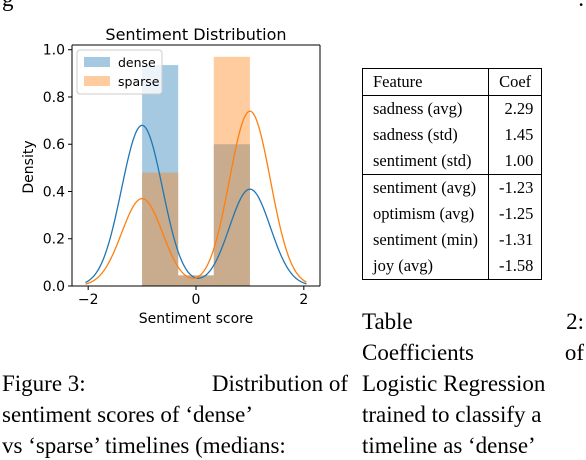 Image resolution: width=586 pixels, height=460 pixels. I want to click on table-row: sentiment (avg) -1.23, so click(452, 187).